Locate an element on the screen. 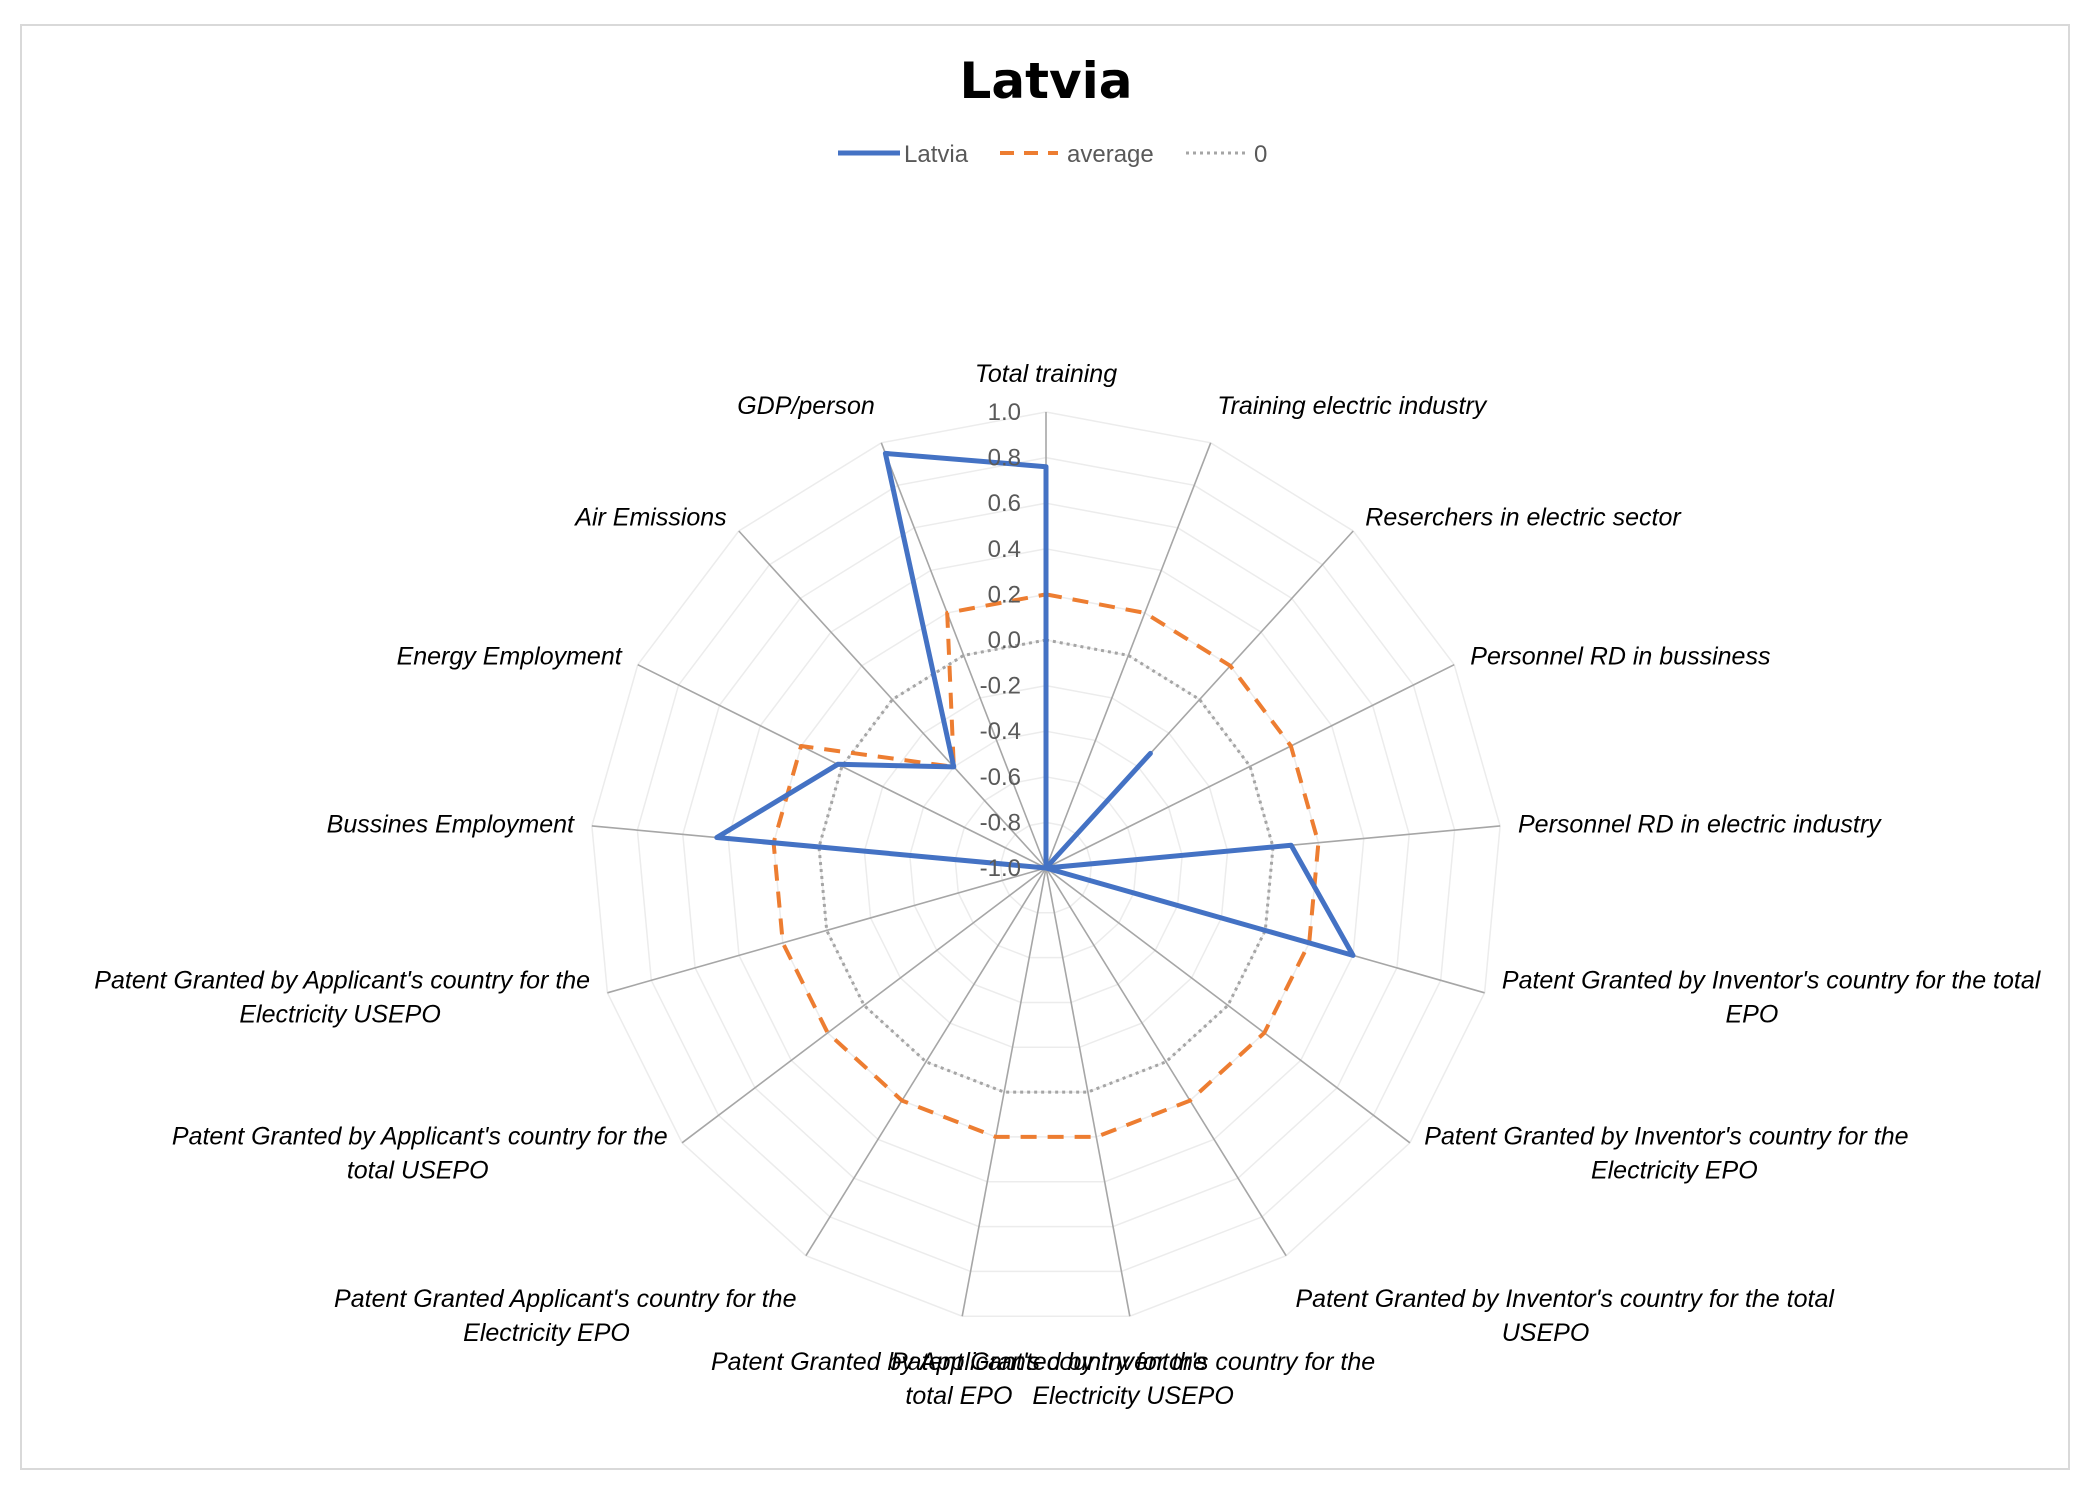 Image resolution: width=2093 pixels, height=1494 pixels. series-line-average is located at coordinates (1046, 865).